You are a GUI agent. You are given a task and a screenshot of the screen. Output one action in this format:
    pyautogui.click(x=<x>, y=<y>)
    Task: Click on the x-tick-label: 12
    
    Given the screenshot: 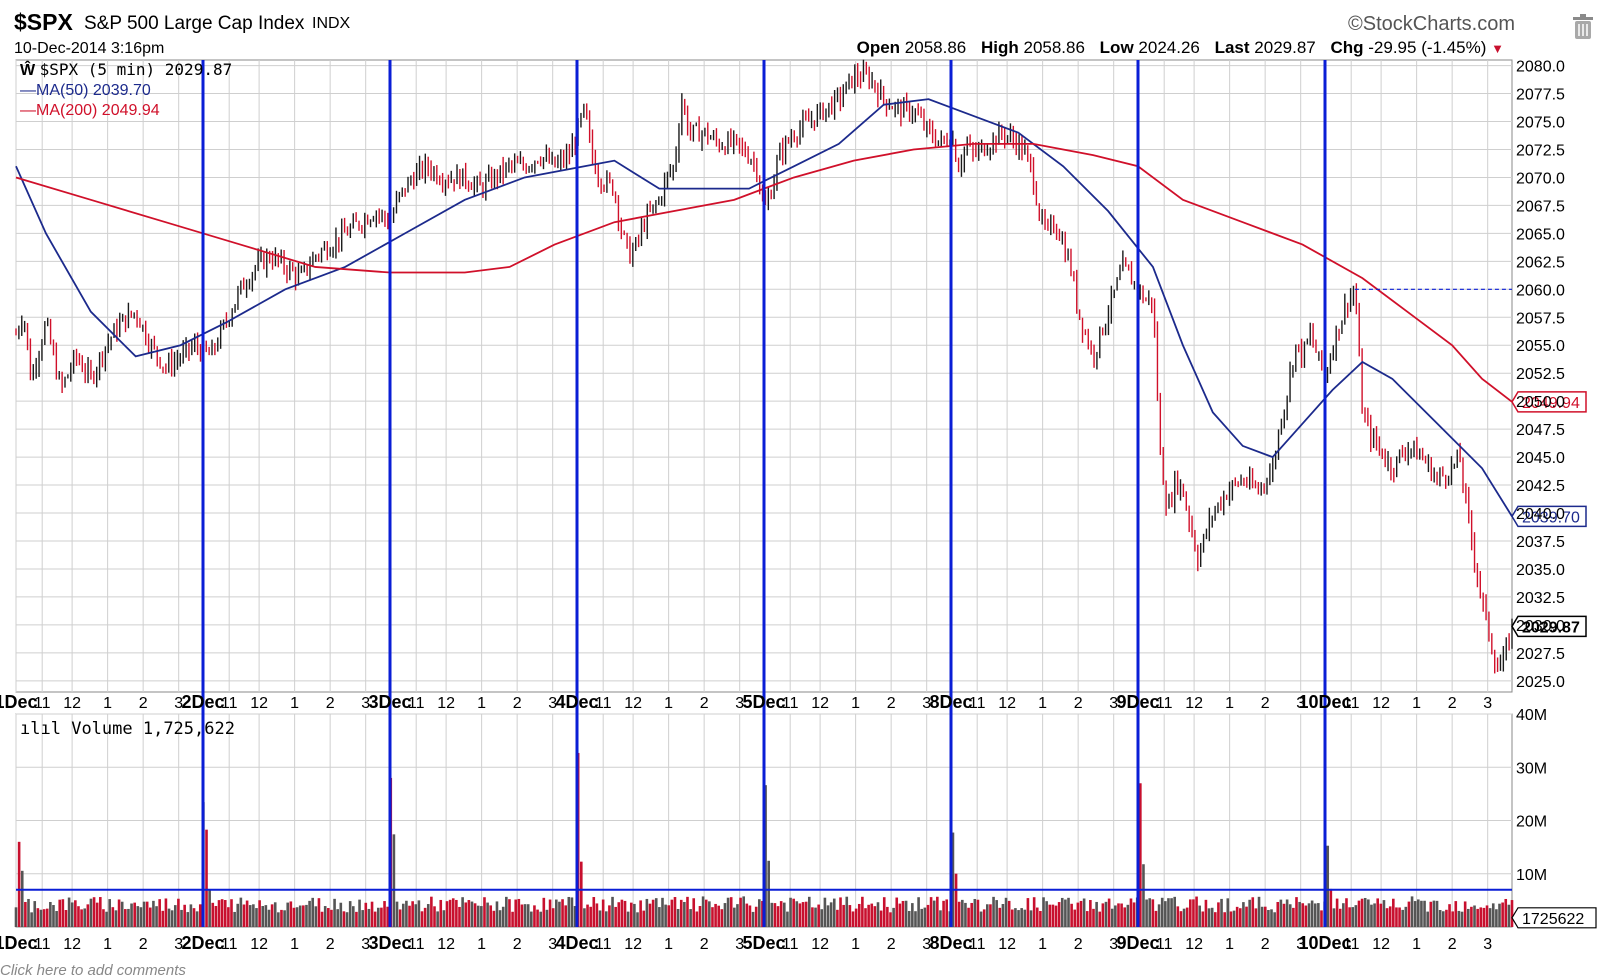 What is the action you would take?
    pyautogui.click(x=820, y=703)
    